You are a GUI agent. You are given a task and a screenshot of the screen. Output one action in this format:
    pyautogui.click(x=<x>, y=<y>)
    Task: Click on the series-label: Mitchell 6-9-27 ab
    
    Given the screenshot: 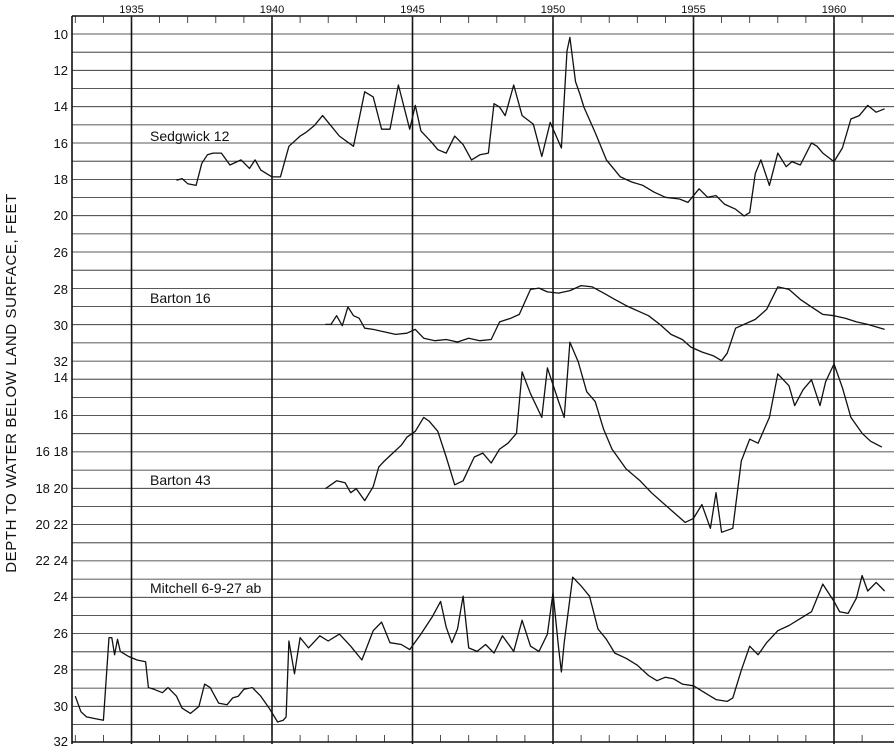 What is the action you would take?
    pyautogui.click(x=205, y=588)
    